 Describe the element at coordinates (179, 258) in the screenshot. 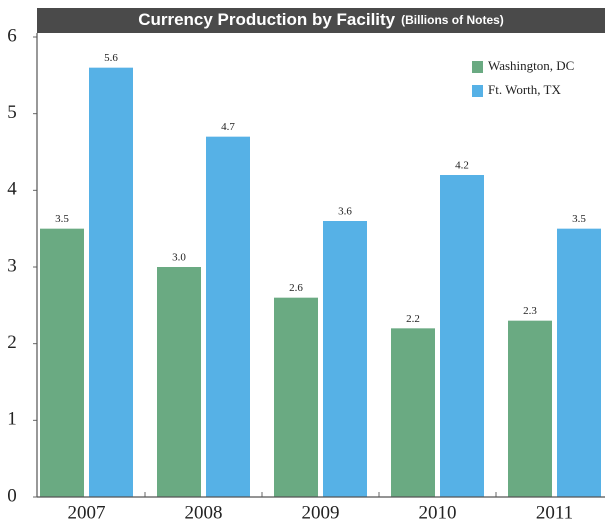

I see `value-label: 3.0` at that location.